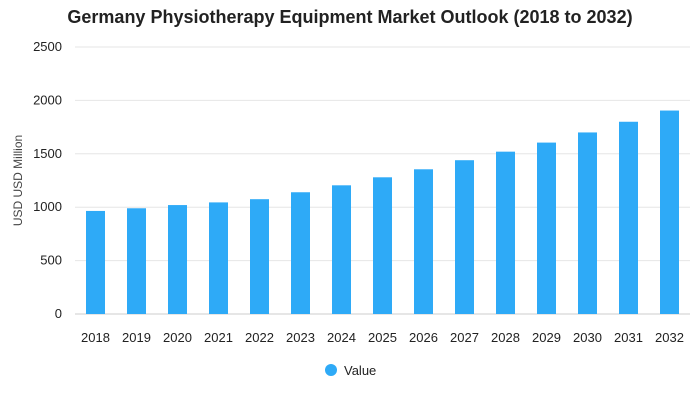 This screenshot has width=700, height=400. I want to click on x-tick-label: 2022, so click(259, 337).